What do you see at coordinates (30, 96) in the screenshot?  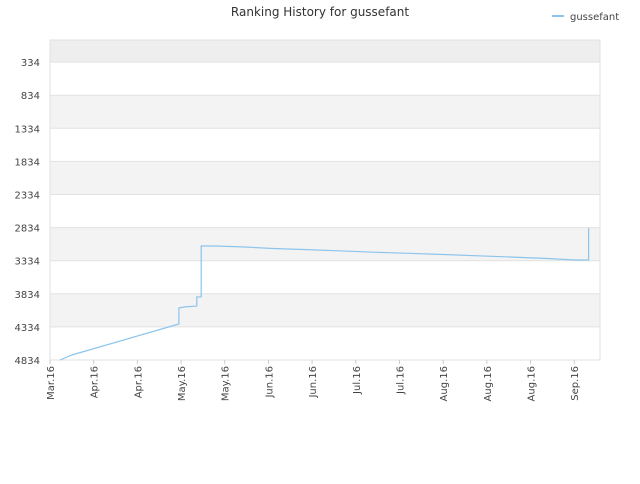 I see `y-tick-label: 834` at bounding box center [30, 96].